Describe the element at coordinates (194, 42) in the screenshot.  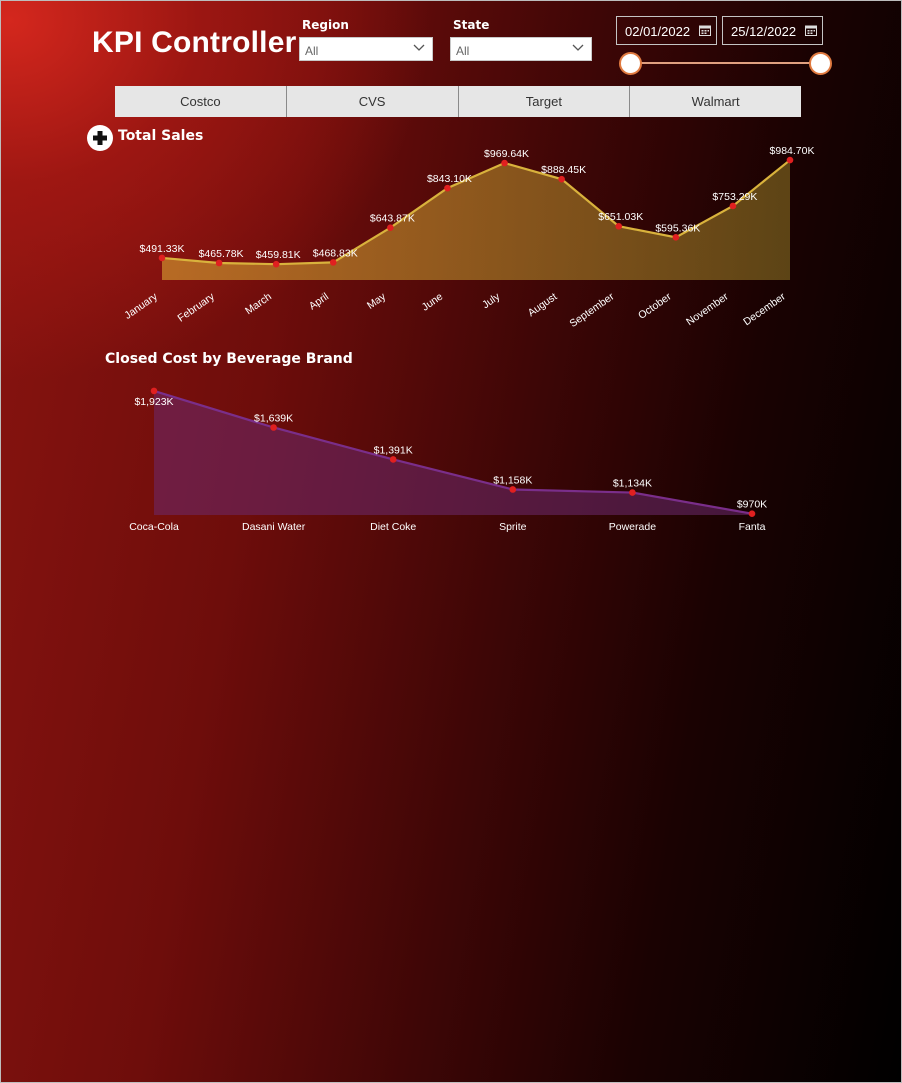
I see `page-title: KPI Controller` at that location.